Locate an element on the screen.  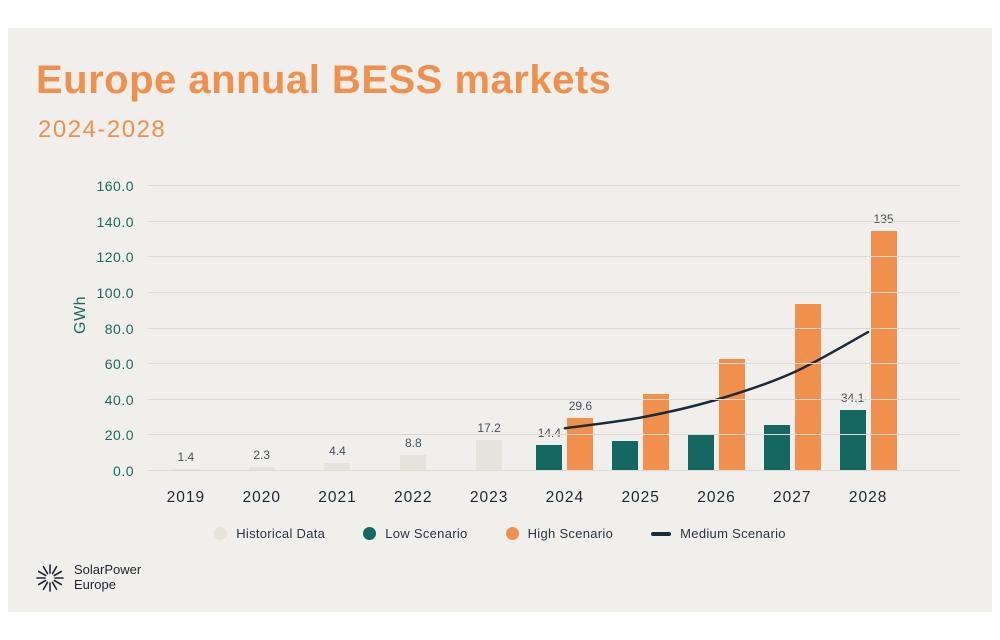
bar-value-label: 1.4 is located at coordinates (186, 456).